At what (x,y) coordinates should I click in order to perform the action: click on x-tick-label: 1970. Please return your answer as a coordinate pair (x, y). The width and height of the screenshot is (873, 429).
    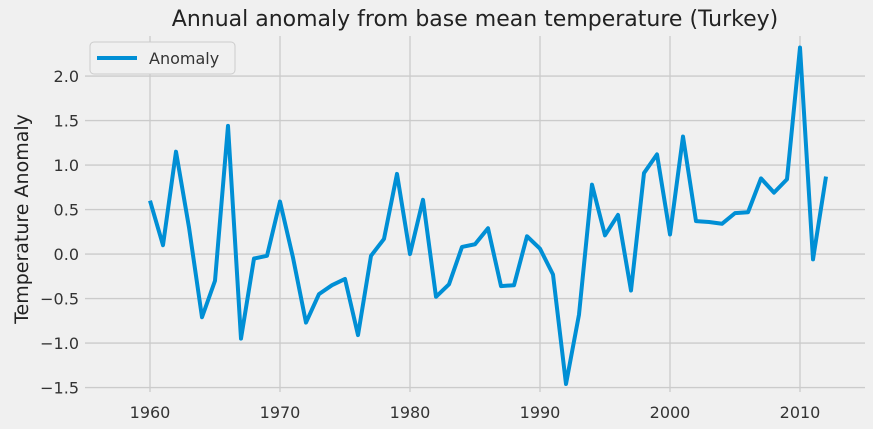
    Looking at the image, I should click on (280, 412).